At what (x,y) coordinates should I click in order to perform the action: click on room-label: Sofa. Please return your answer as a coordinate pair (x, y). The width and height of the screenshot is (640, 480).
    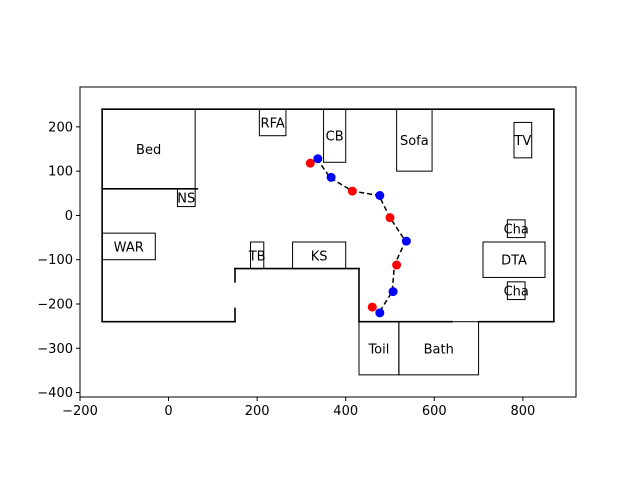
    Looking at the image, I should click on (414, 141).